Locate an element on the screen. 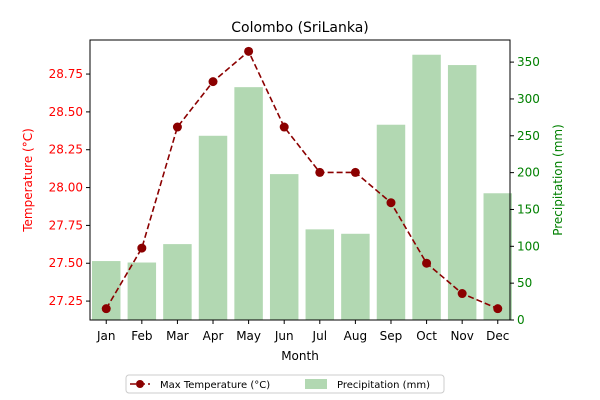 Image resolution: width=600 pixels, height=400 pixels. x-tick-label: Oct is located at coordinates (426, 336).